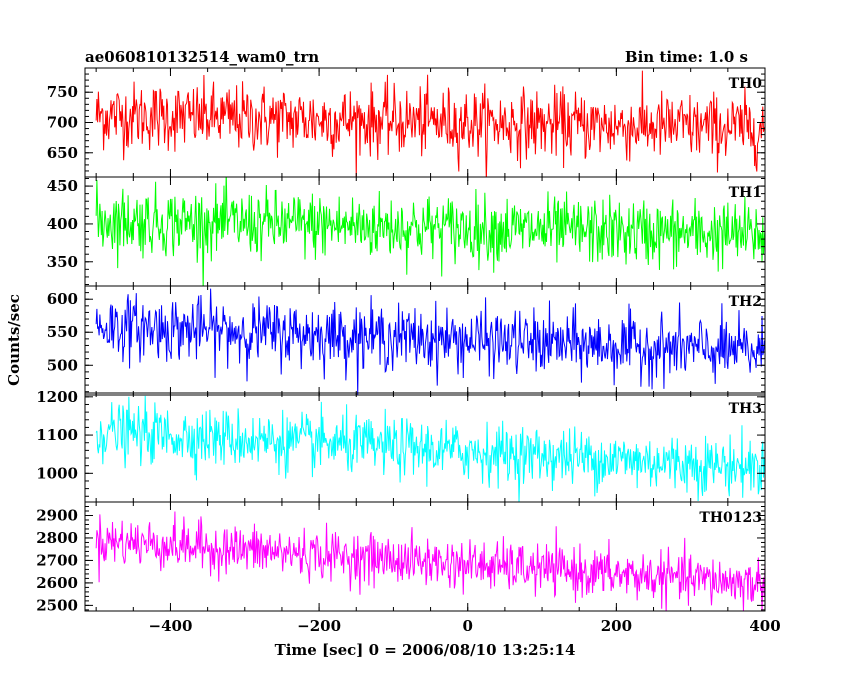 The height and width of the screenshot is (680, 850). Describe the element at coordinates (686, 57) in the screenshot. I see `bin-time-label: Bin time: 1.0 s` at that location.